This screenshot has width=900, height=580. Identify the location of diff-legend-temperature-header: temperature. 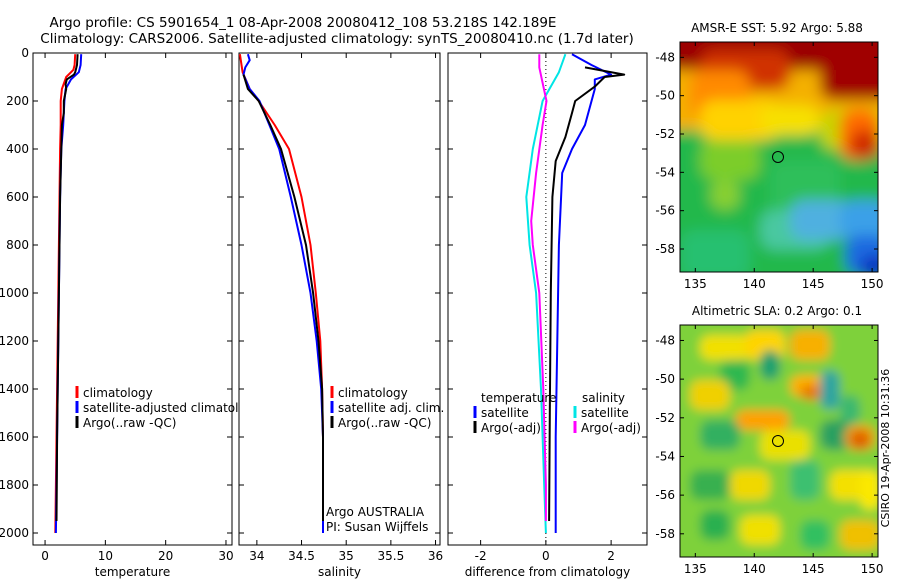
(518, 398).